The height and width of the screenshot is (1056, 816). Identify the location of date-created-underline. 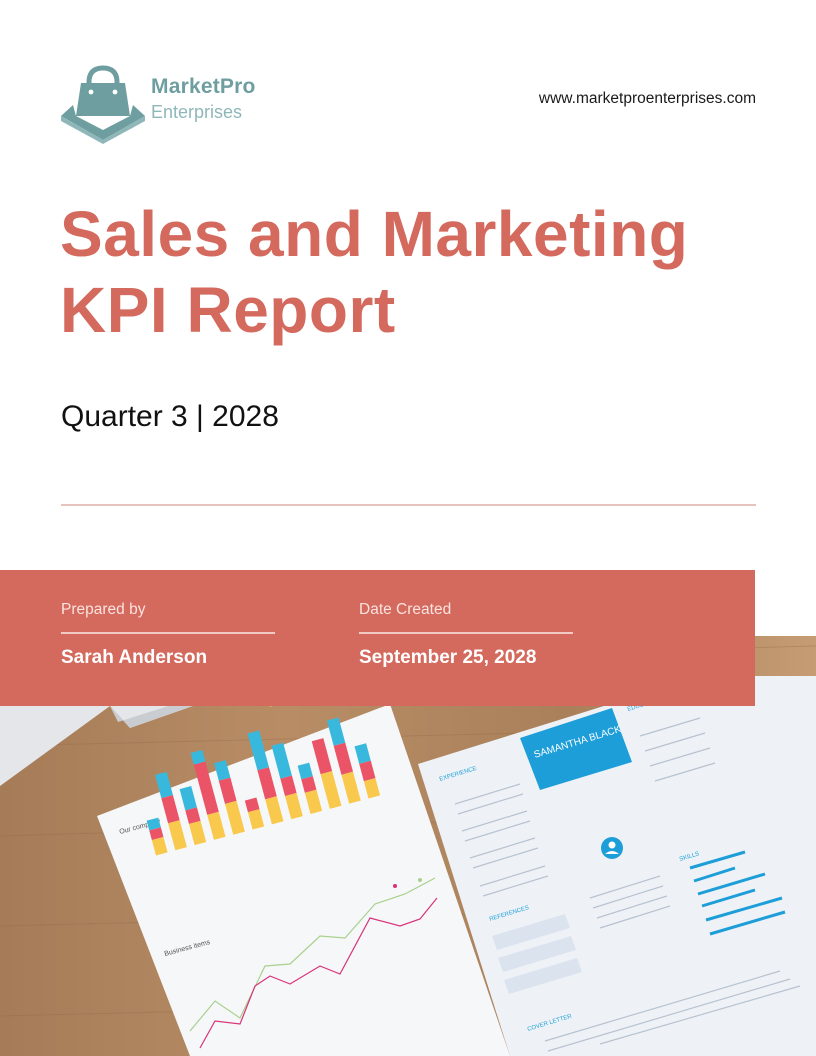
(466, 633).